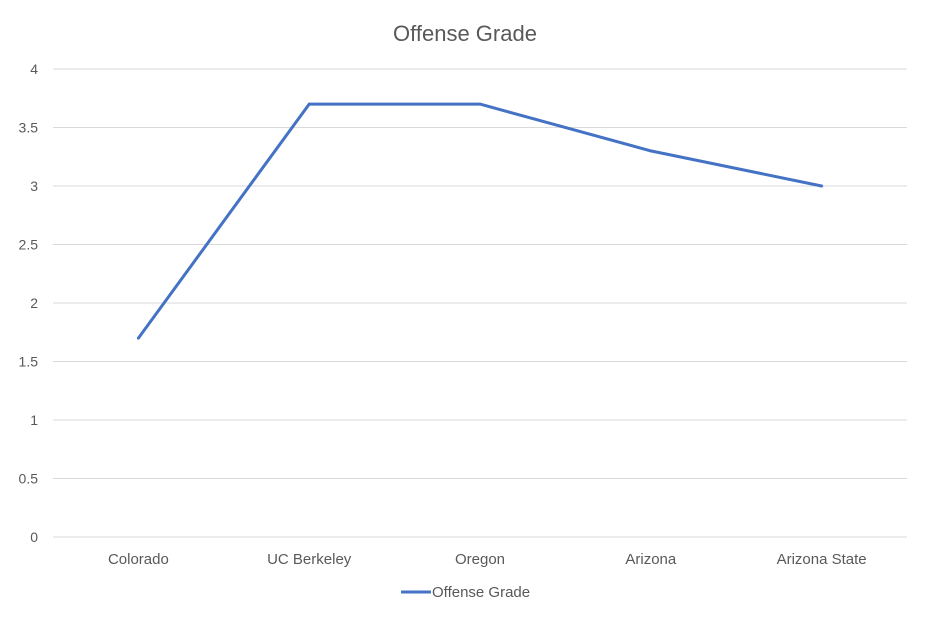 The width and height of the screenshot is (936, 623). What do you see at coordinates (34, 186) in the screenshot?
I see `y-tick-label: 3` at bounding box center [34, 186].